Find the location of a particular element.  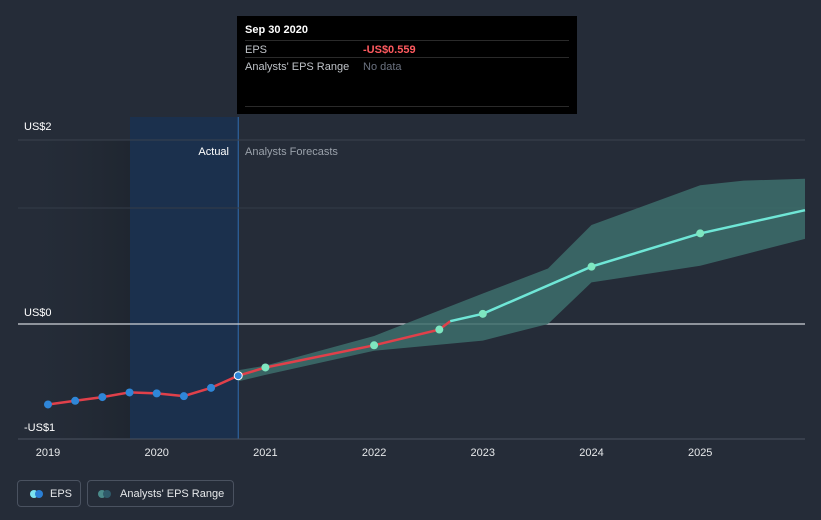

tooltip-key: EPS is located at coordinates (256, 50).